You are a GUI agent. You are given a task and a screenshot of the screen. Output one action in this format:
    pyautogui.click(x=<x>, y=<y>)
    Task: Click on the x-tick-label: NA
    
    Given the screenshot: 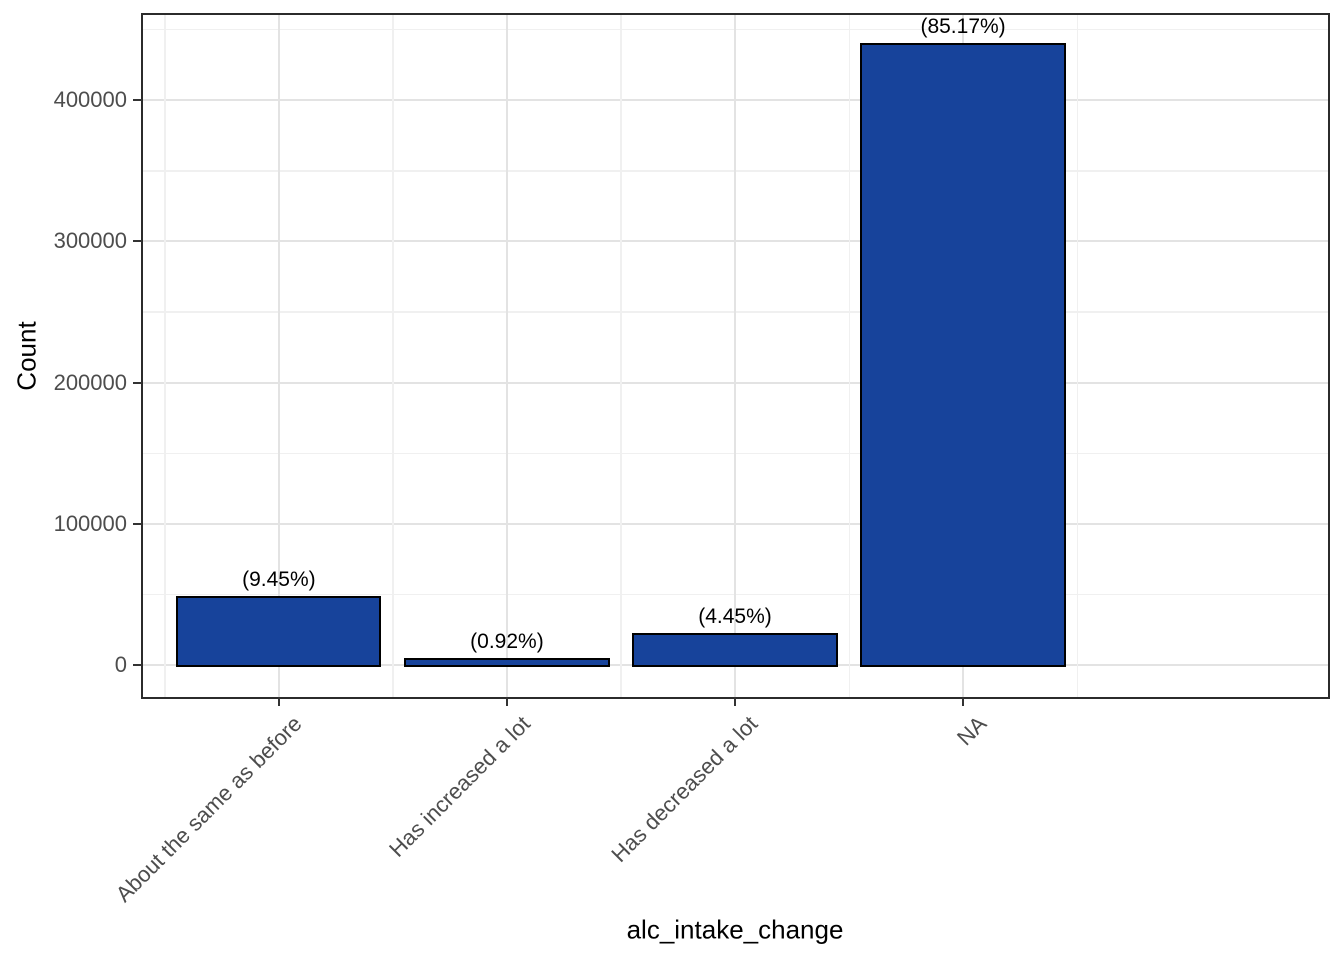 What is the action you would take?
    pyautogui.click(x=971, y=731)
    